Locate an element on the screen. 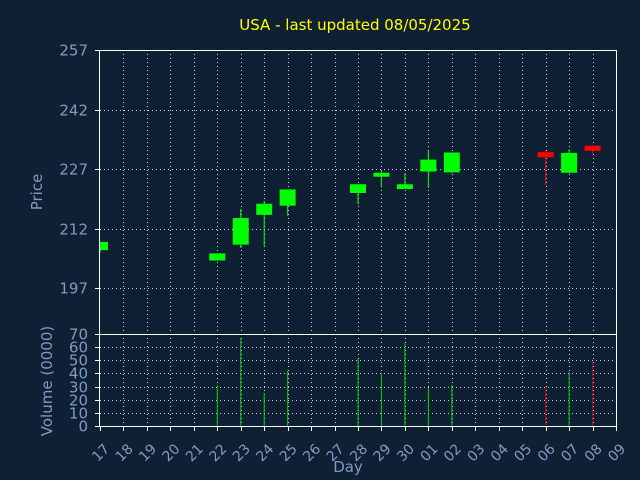  price-axis-ticks: 257 242 227 212 197 is located at coordinates (73, 170).